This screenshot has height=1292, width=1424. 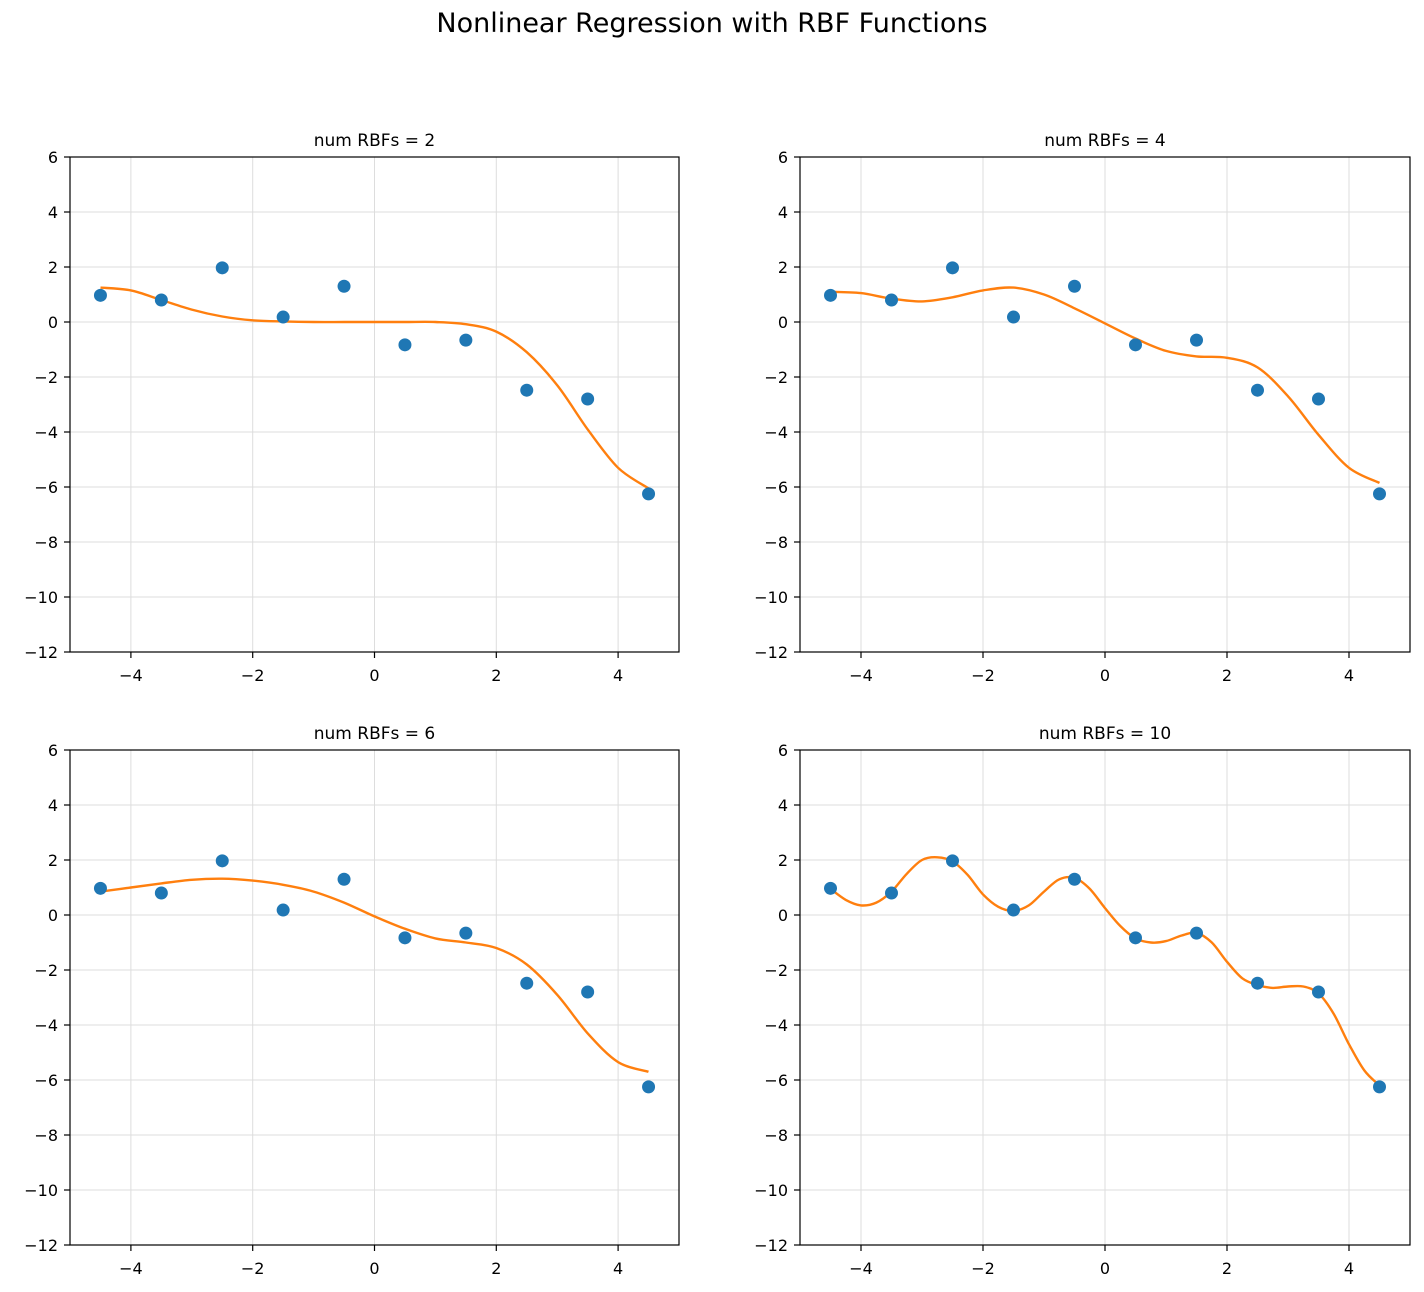 What do you see at coordinates (712, 23) in the screenshot?
I see `figure-title: Nonlinear Regression with RBF Functions` at bounding box center [712, 23].